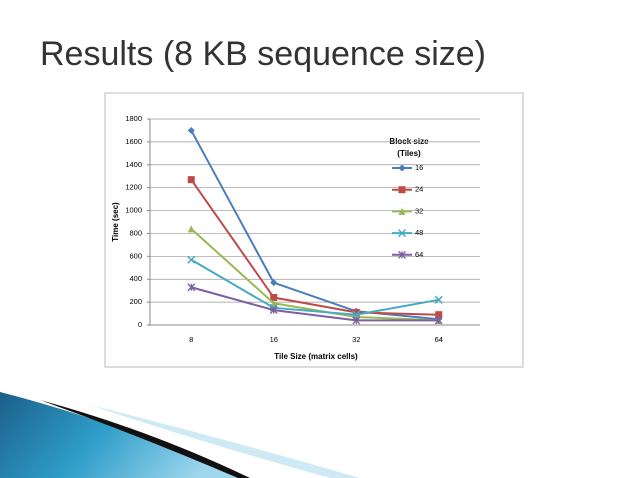 This screenshot has width=638, height=478. Describe the element at coordinates (133, 187) in the screenshot. I see `y-tick-label: 1200` at that location.